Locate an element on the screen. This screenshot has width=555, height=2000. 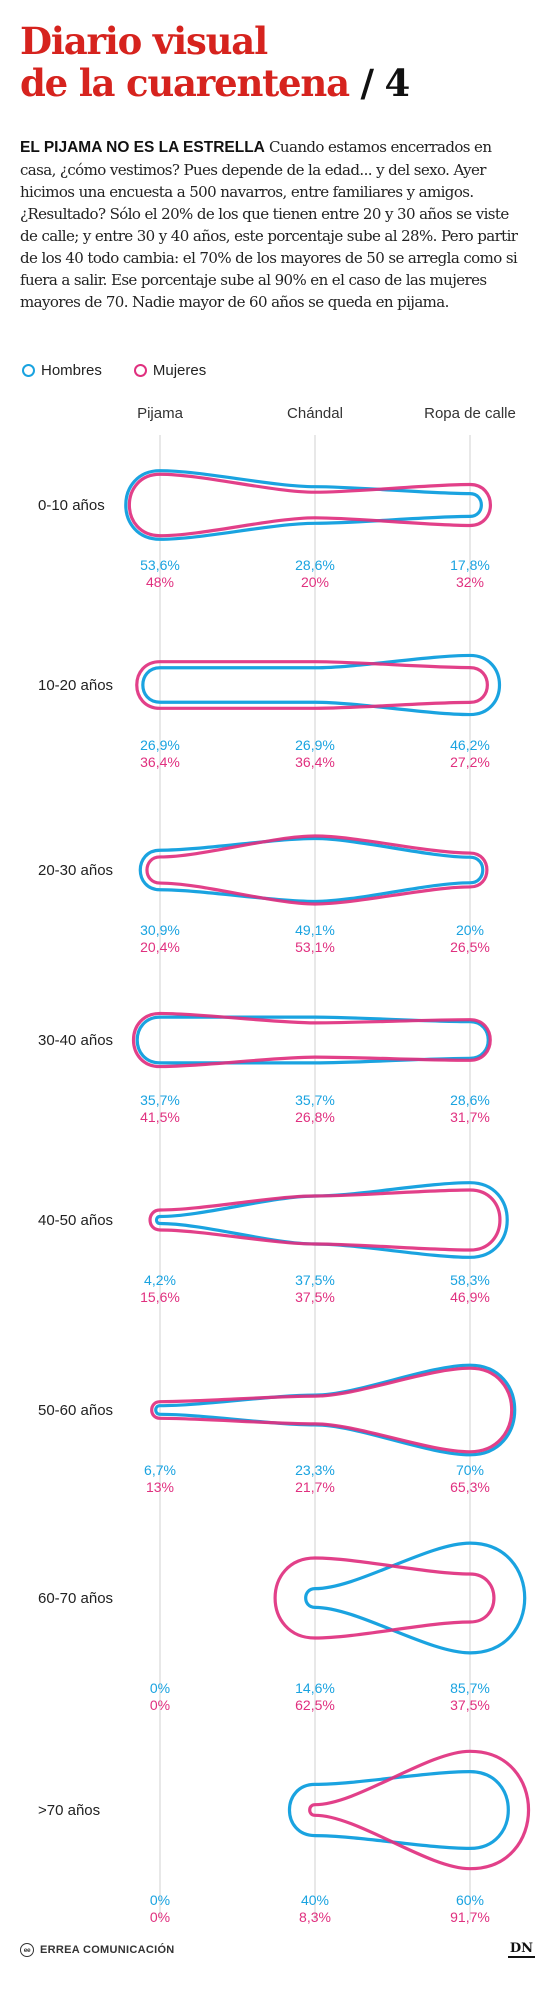
row-label: 30-40 años is located at coordinates (75, 1040).